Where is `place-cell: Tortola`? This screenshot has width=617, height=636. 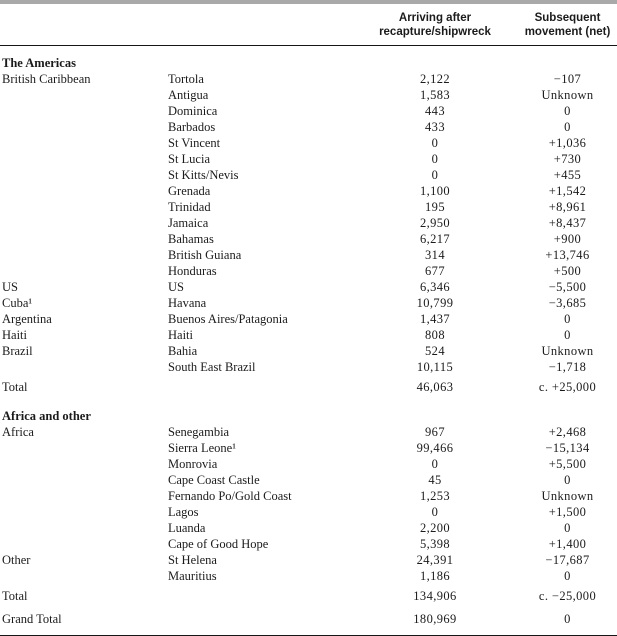
place-cell: Tortola is located at coordinates (186, 79).